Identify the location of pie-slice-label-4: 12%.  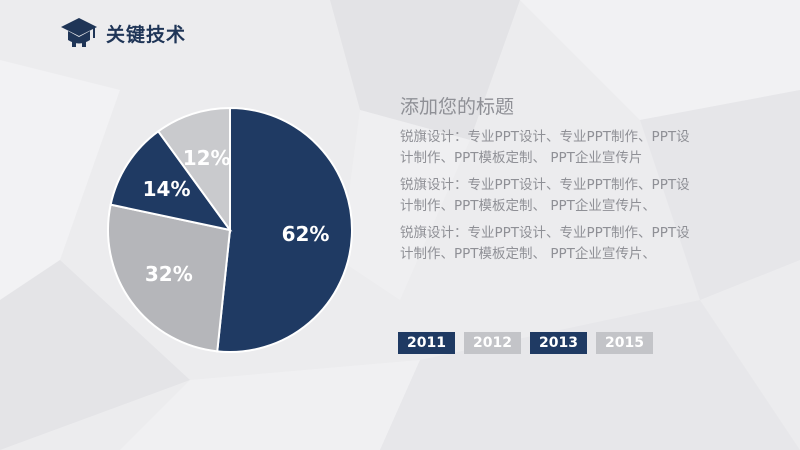
(206, 158).